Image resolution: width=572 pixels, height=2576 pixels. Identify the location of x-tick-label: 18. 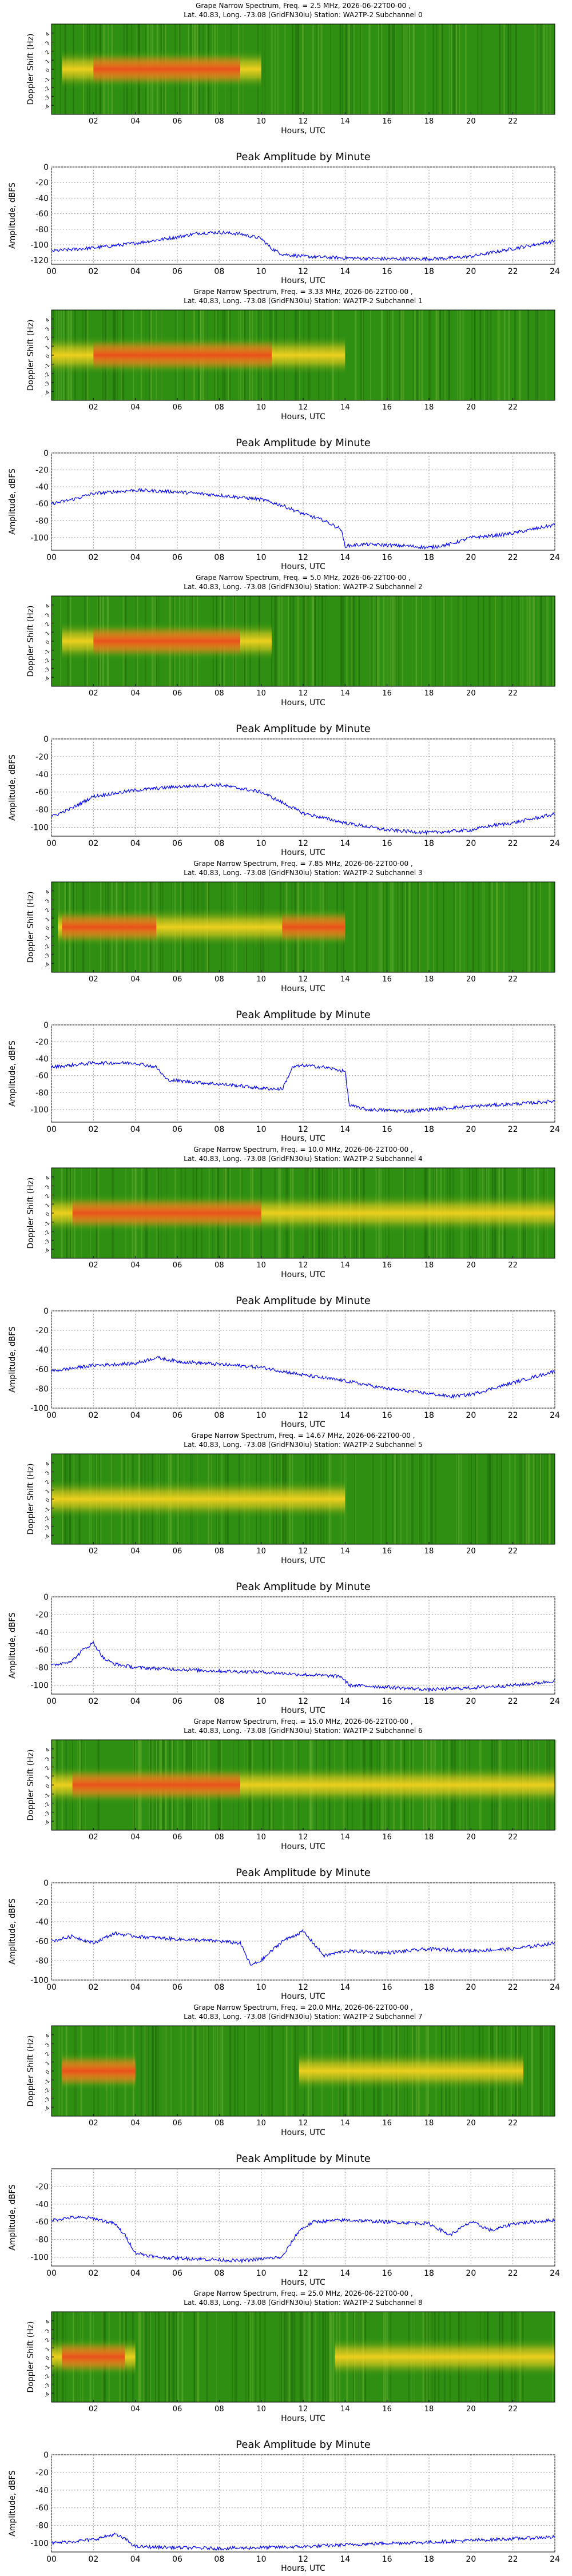
(429, 1838).